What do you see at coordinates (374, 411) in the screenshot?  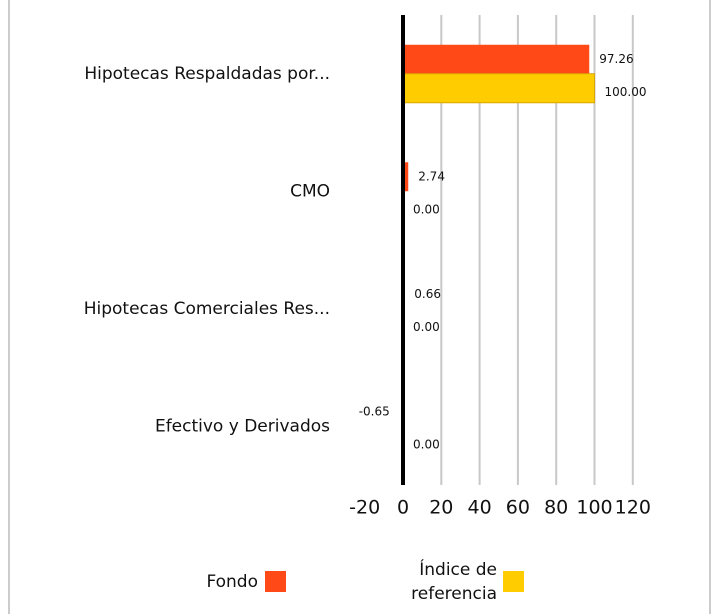 I see `value-label: -0.65` at bounding box center [374, 411].